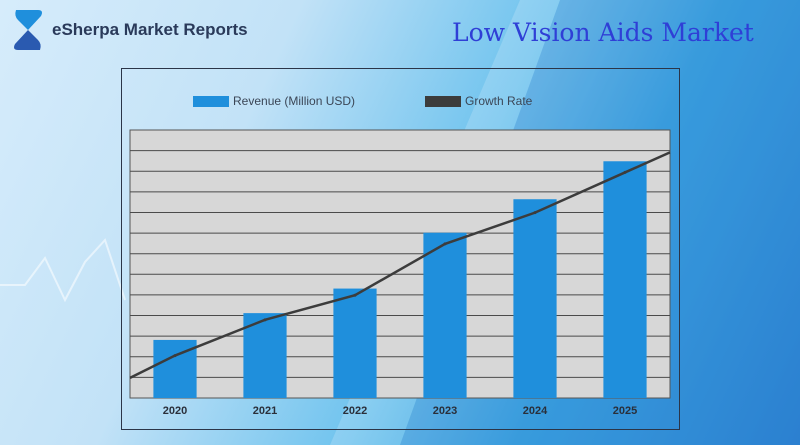 Image resolution: width=800 pixels, height=445 pixels. I want to click on brand-logo: eSherpa Market Reports, so click(128, 30).